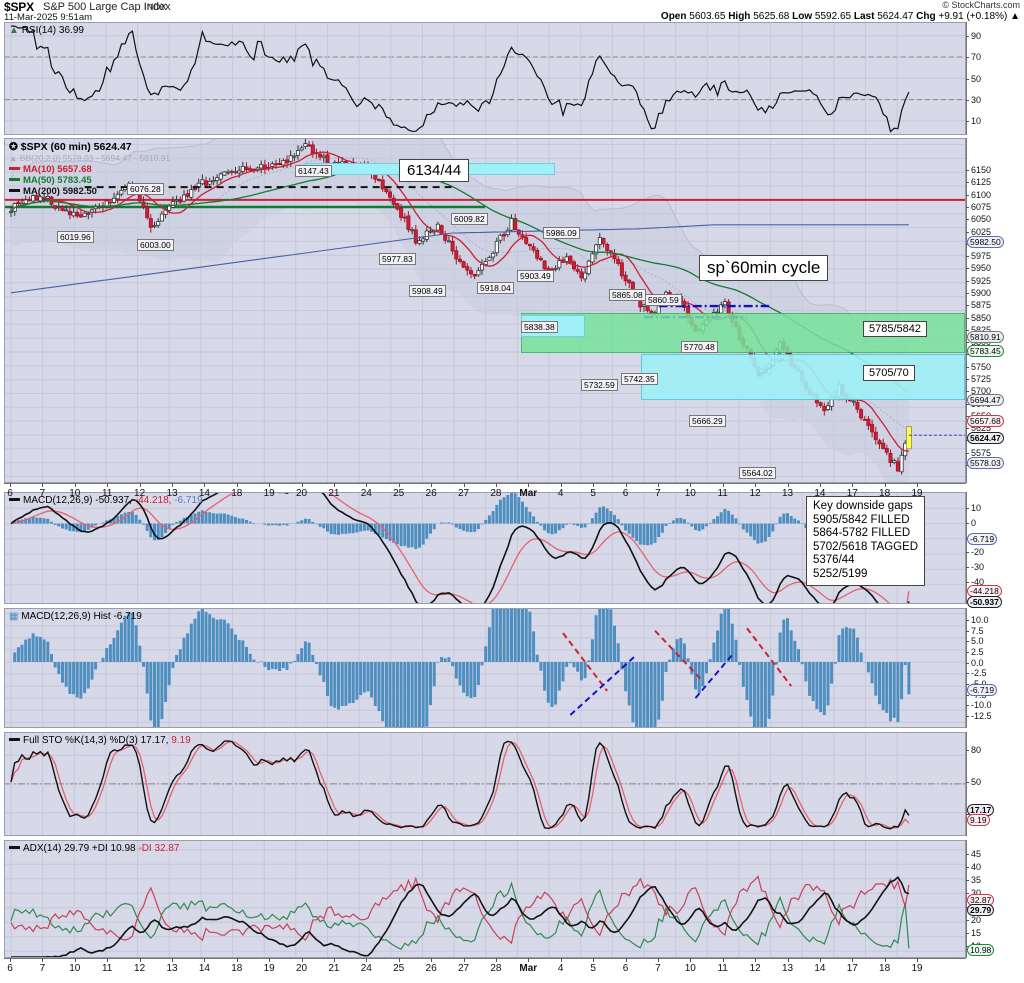  What do you see at coordinates (981, 705) in the screenshot?
I see `axis-tick-label: -10.0` at bounding box center [981, 705].